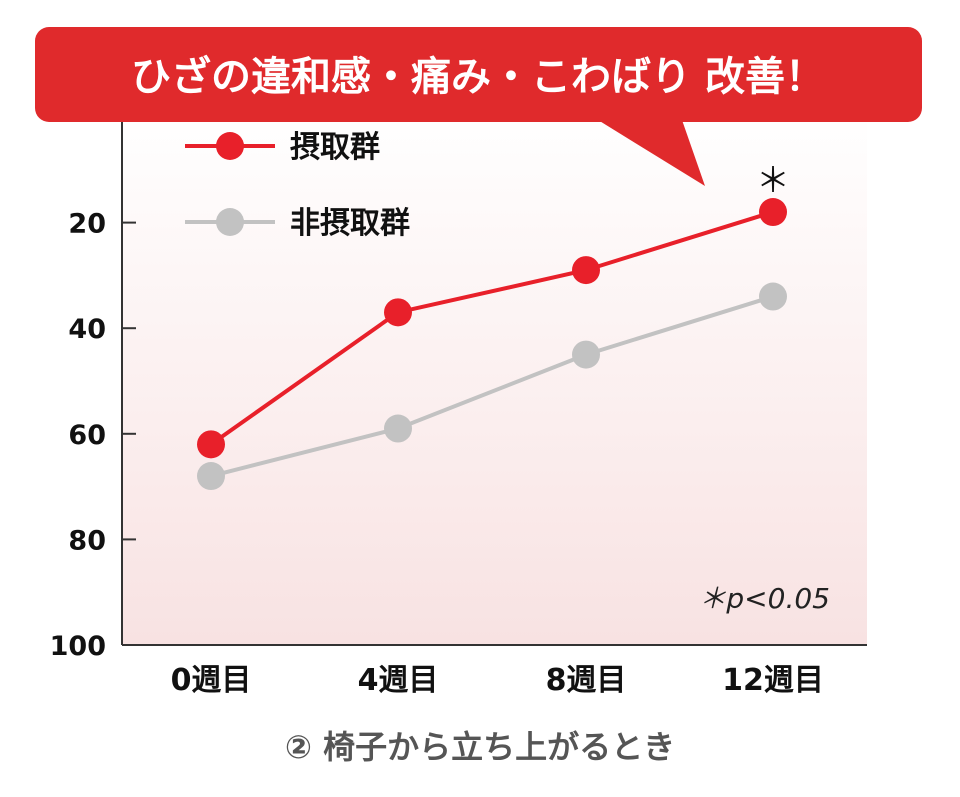 This screenshot has height=797, width=960. What do you see at coordinates (87, 224) in the screenshot?
I see `y-tick-label: 20` at bounding box center [87, 224].